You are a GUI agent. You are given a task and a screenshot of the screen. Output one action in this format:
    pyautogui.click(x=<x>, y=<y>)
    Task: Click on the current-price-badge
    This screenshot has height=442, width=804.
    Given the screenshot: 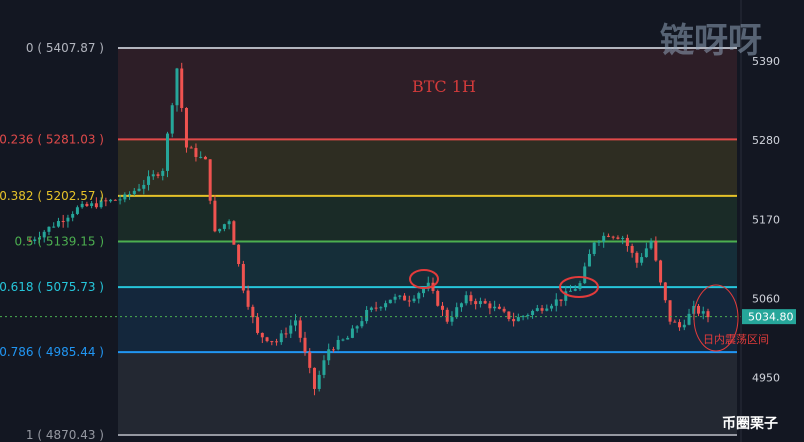 What is the action you would take?
    pyautogui.click(x=769, y=317)
    